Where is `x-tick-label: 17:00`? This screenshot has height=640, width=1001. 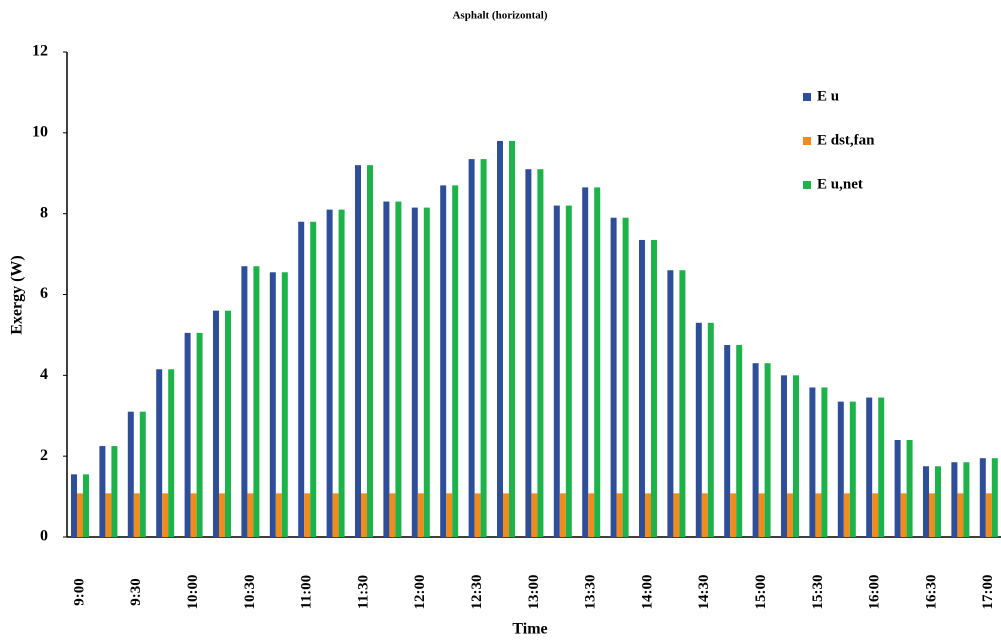 x-tick-label: 17:00 is located at coordinates (988, 592).